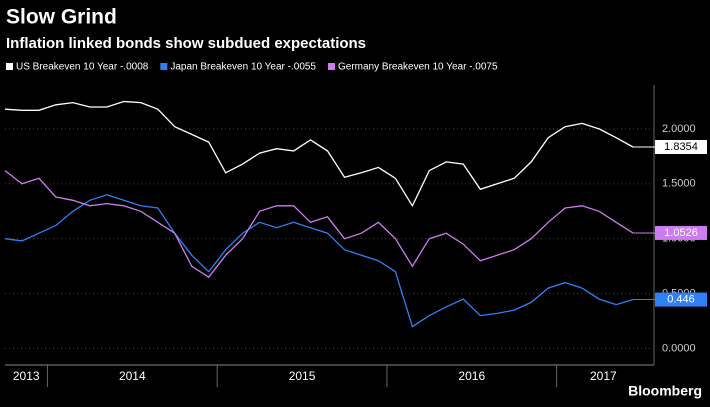  I want to click on legend-label: US Breakeven 10 Year -.0008, so click(82, 67).